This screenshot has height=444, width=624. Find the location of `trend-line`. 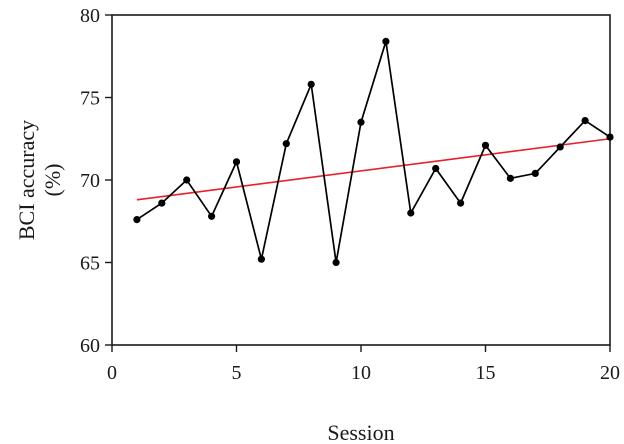

trend-line is located at coordinates (373, 169).